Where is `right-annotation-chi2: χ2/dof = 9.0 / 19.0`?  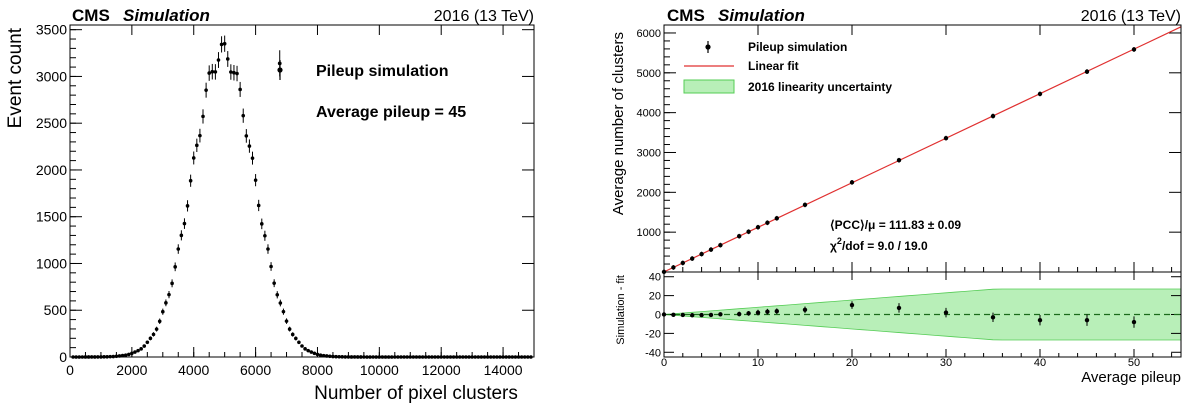 right-annotation-chi2: χ2/dof = 9.0 / 19.0 is located at coordinates (879, 244).